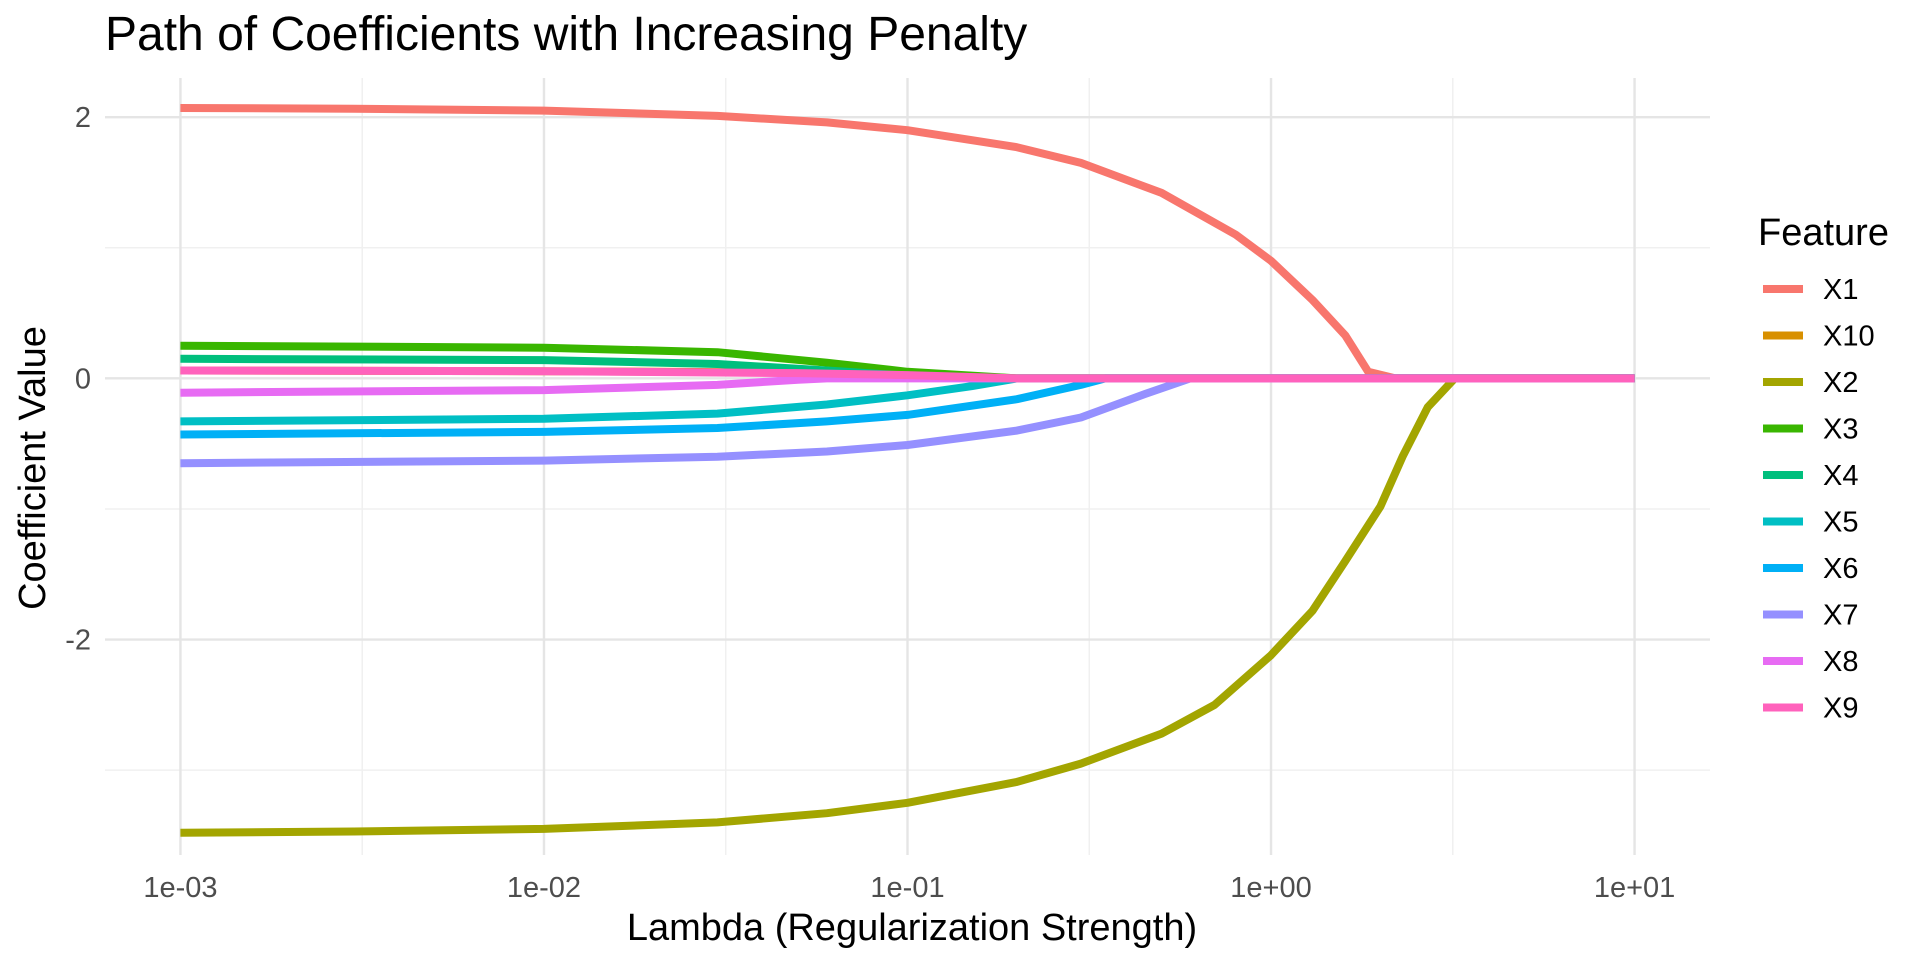 The height and width of the screenshot is (960, 1920). What do you see at coordinates (1840, 430) in the screenshot?
I see `legend-label-x3: X3` at bounding box center [1840, 430].